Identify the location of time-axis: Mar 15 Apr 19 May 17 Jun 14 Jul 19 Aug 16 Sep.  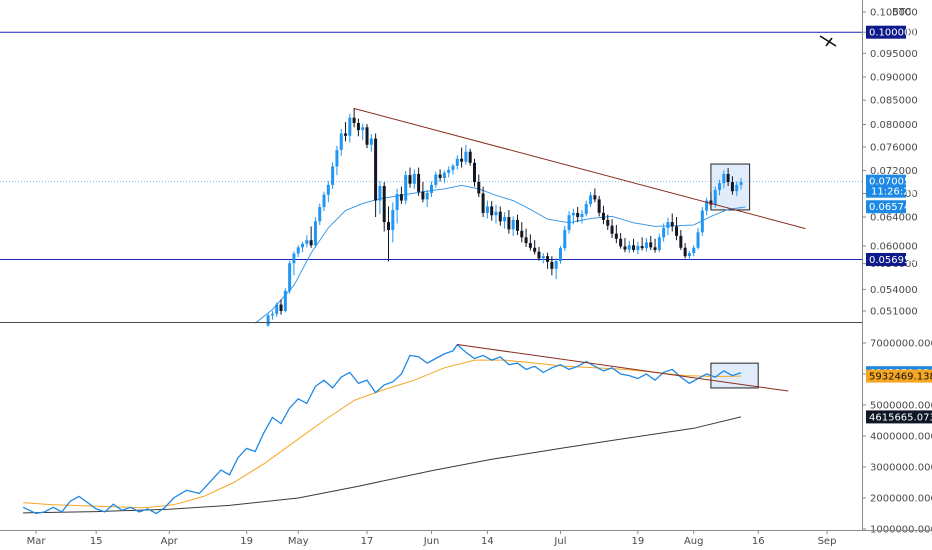
(466, 538).